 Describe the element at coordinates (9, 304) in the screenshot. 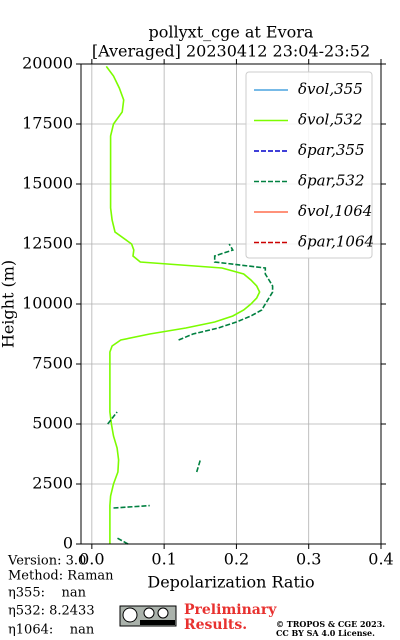

I see `y-axis-label: Height (m)` at that location.